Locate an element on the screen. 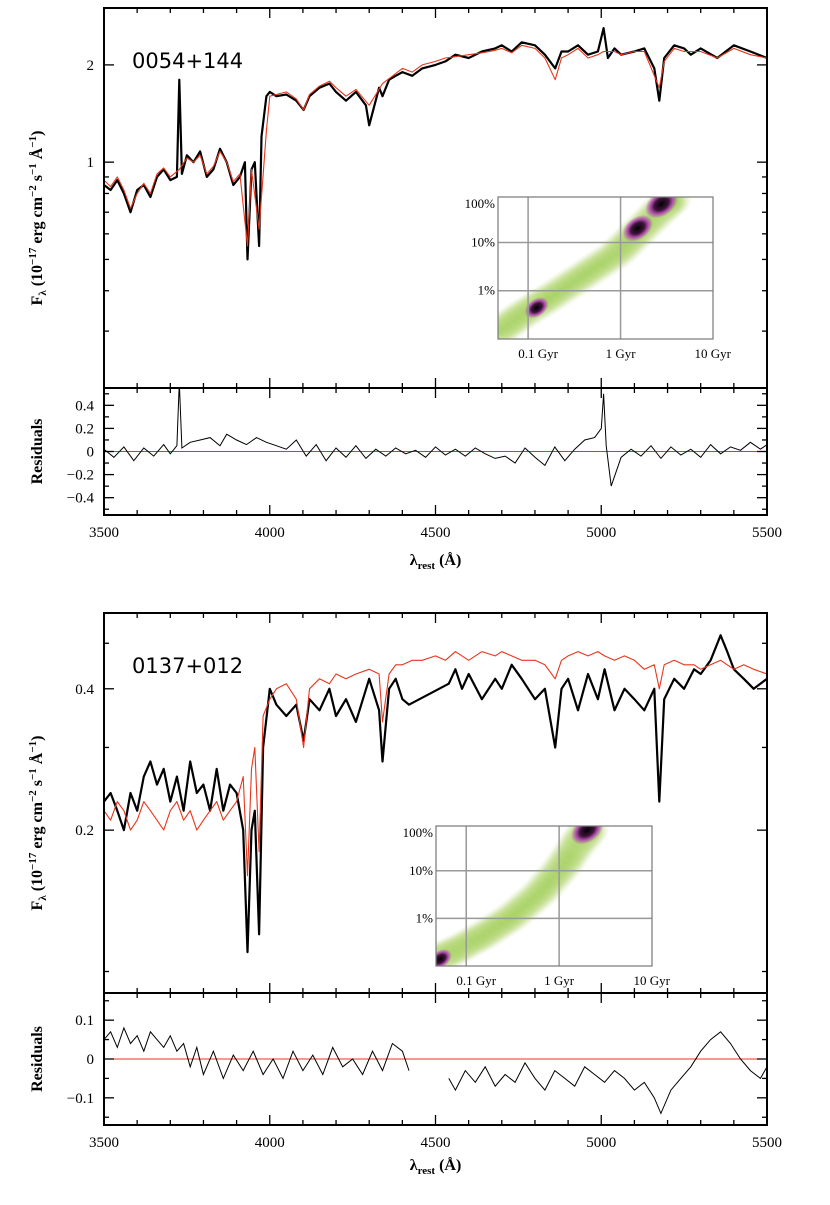  res-y-tick-label: 0.2 is located at coordinates (84, 429).